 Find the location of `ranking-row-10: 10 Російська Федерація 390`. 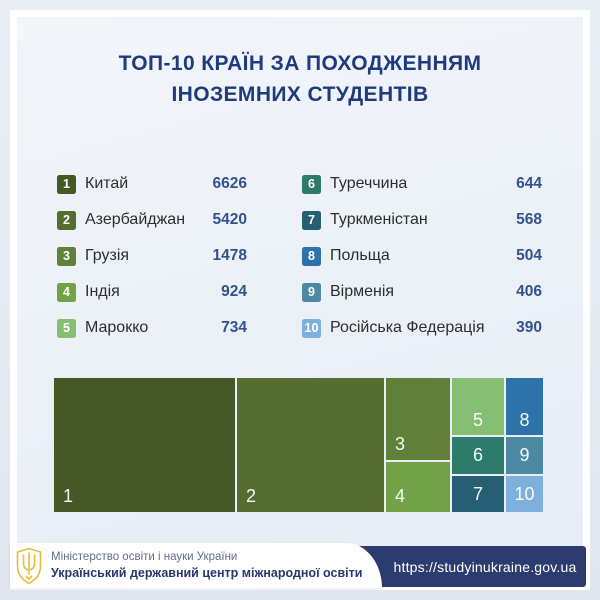

ranking-row-10: 10 Російська Федерація 390 is located at coordinates (422, 328).